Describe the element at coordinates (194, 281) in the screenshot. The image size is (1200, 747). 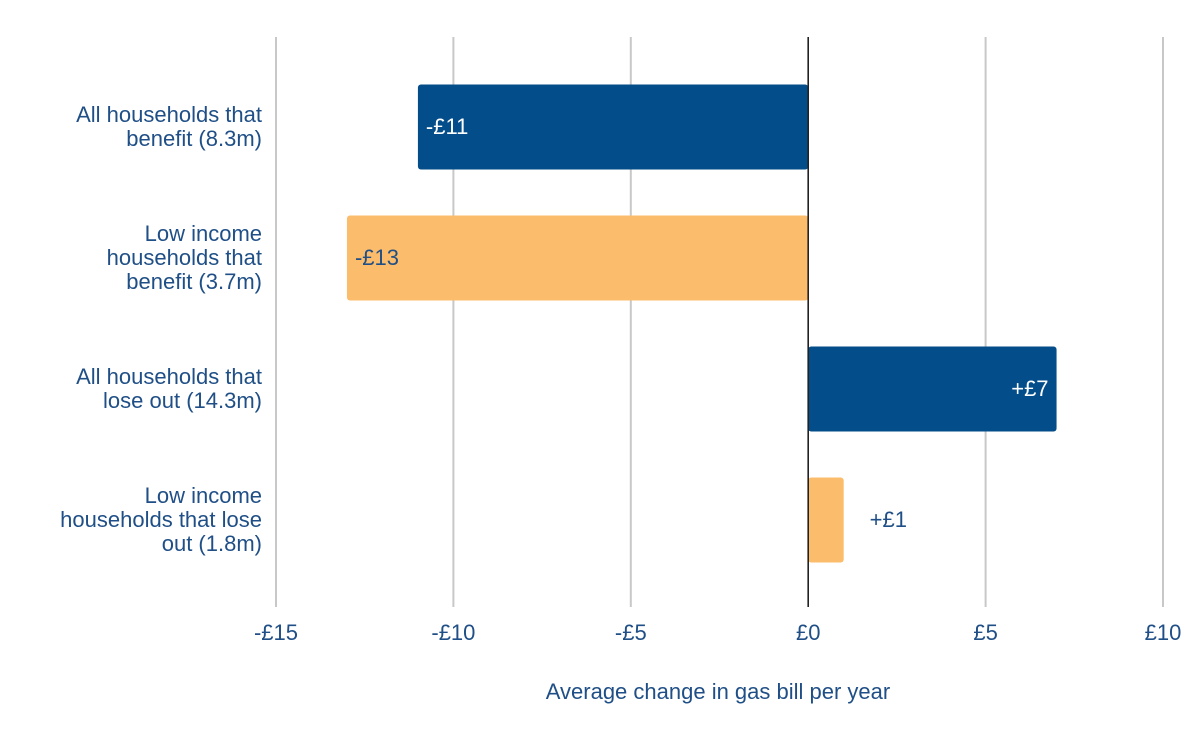
I see `category-label-line: benefit (3.7m)` at that location.